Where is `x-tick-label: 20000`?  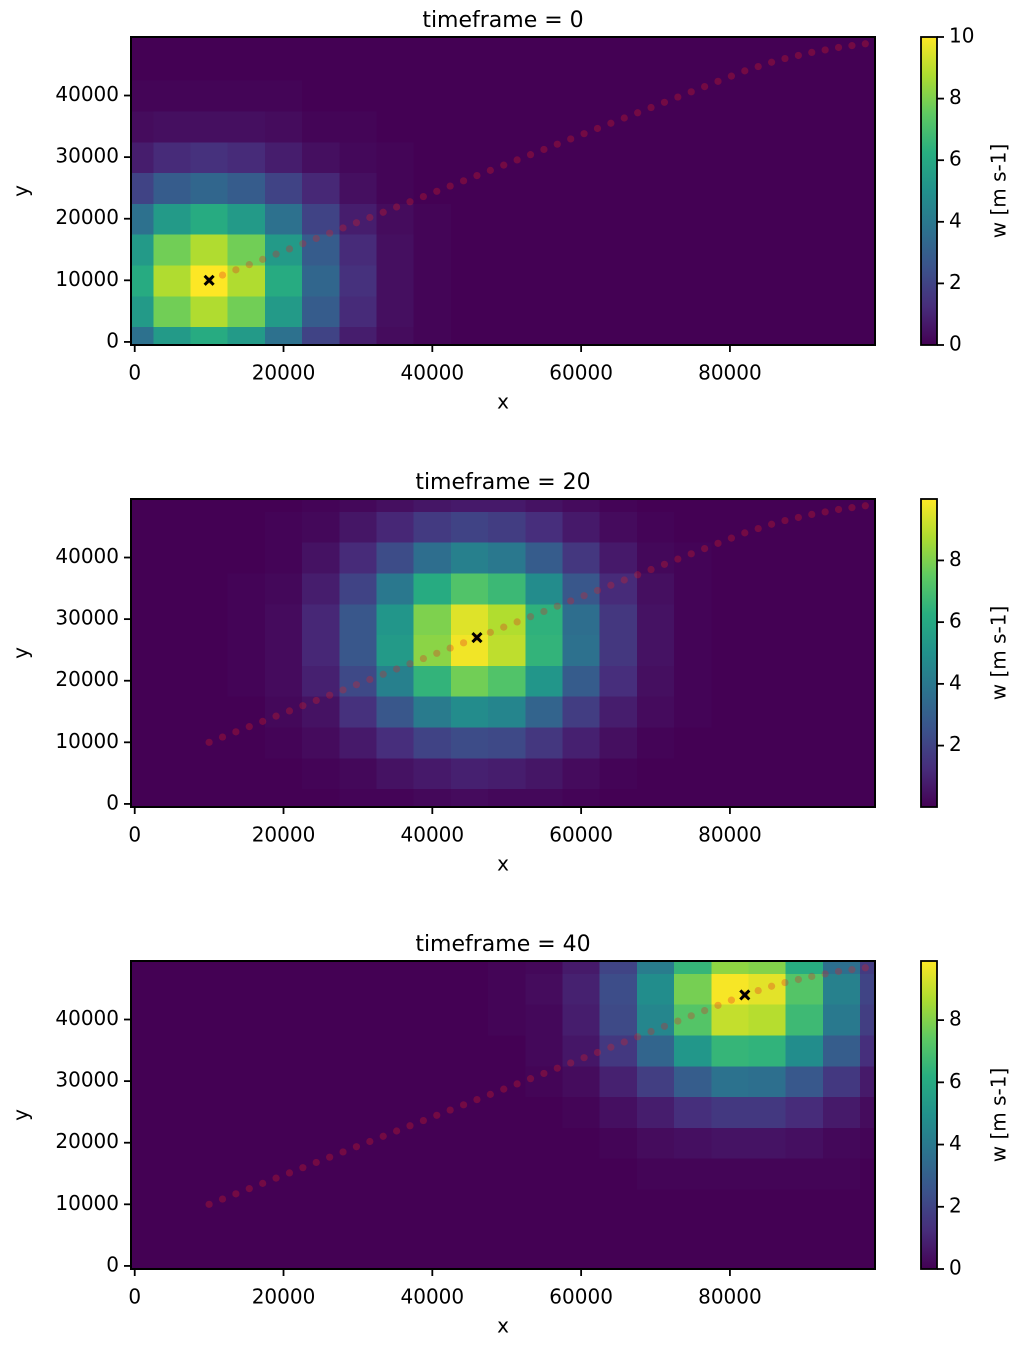
x-tick-label: 20000 is located at coordinates (284, 1297).